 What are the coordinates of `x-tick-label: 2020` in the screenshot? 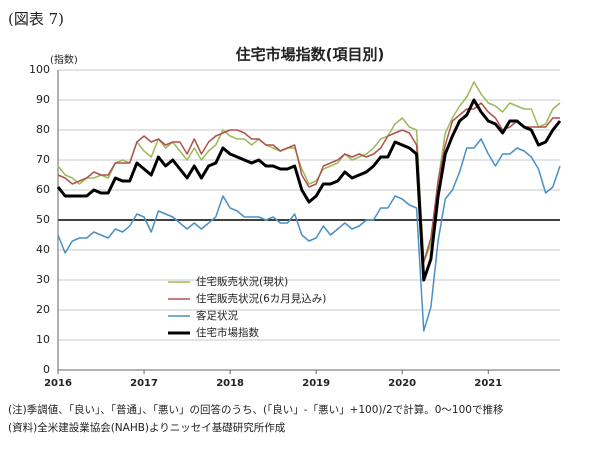 It's located at (402, 383).